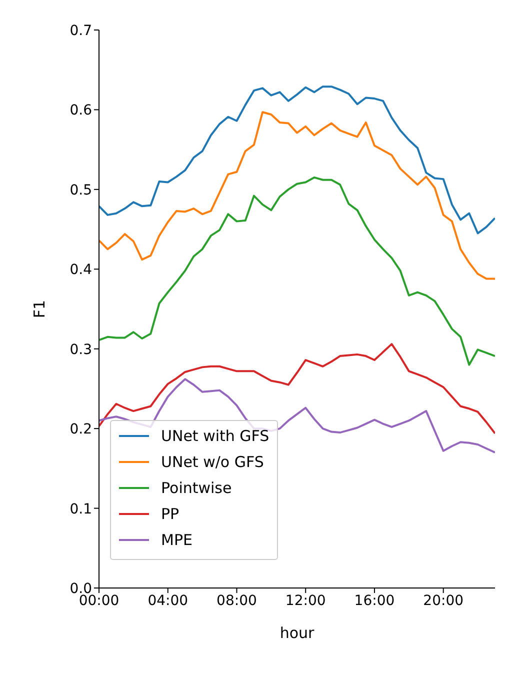 This screenshot has width=525, height=675. I want to click on y-tick-label: 0.6, so click(81, 110).